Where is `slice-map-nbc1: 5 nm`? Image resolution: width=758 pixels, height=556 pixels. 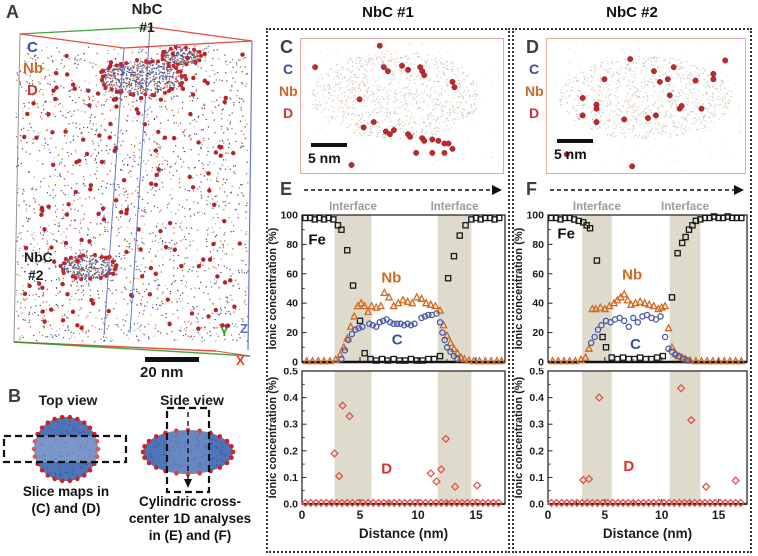 slice-map-nbc1: 5 nm is located at coordinates (402, 106).